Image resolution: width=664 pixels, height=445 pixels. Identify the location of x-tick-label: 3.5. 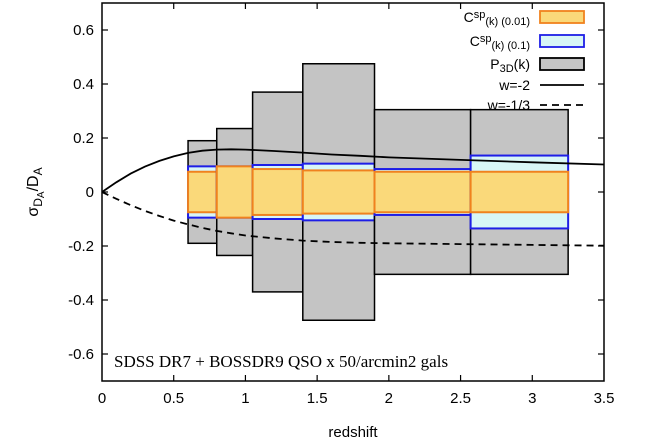
(604, 398).